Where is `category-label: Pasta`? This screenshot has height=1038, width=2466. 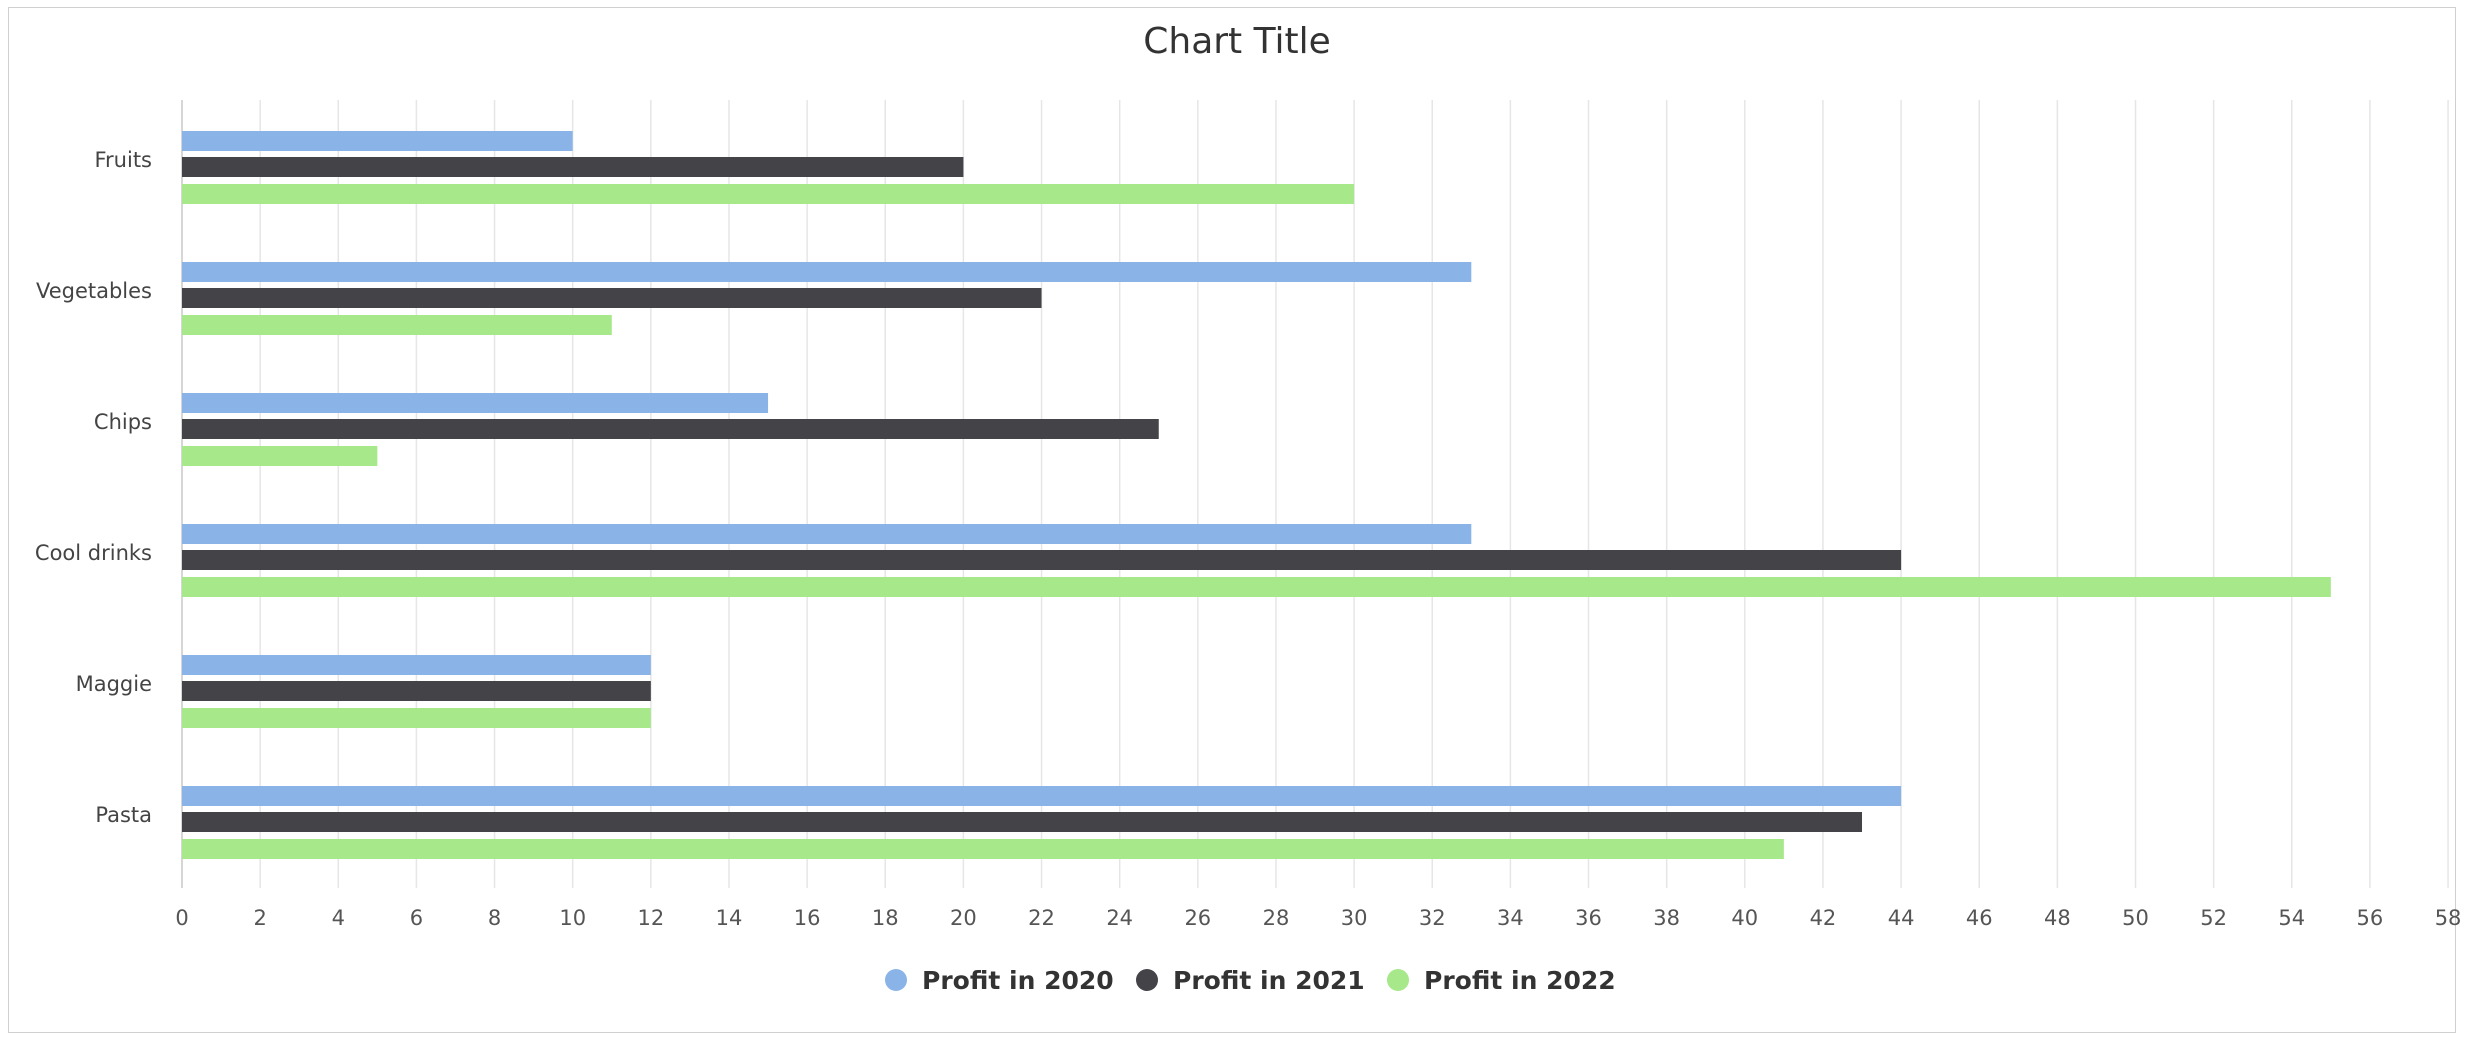 category-label: Pasta is located at coordinates (123, 815).